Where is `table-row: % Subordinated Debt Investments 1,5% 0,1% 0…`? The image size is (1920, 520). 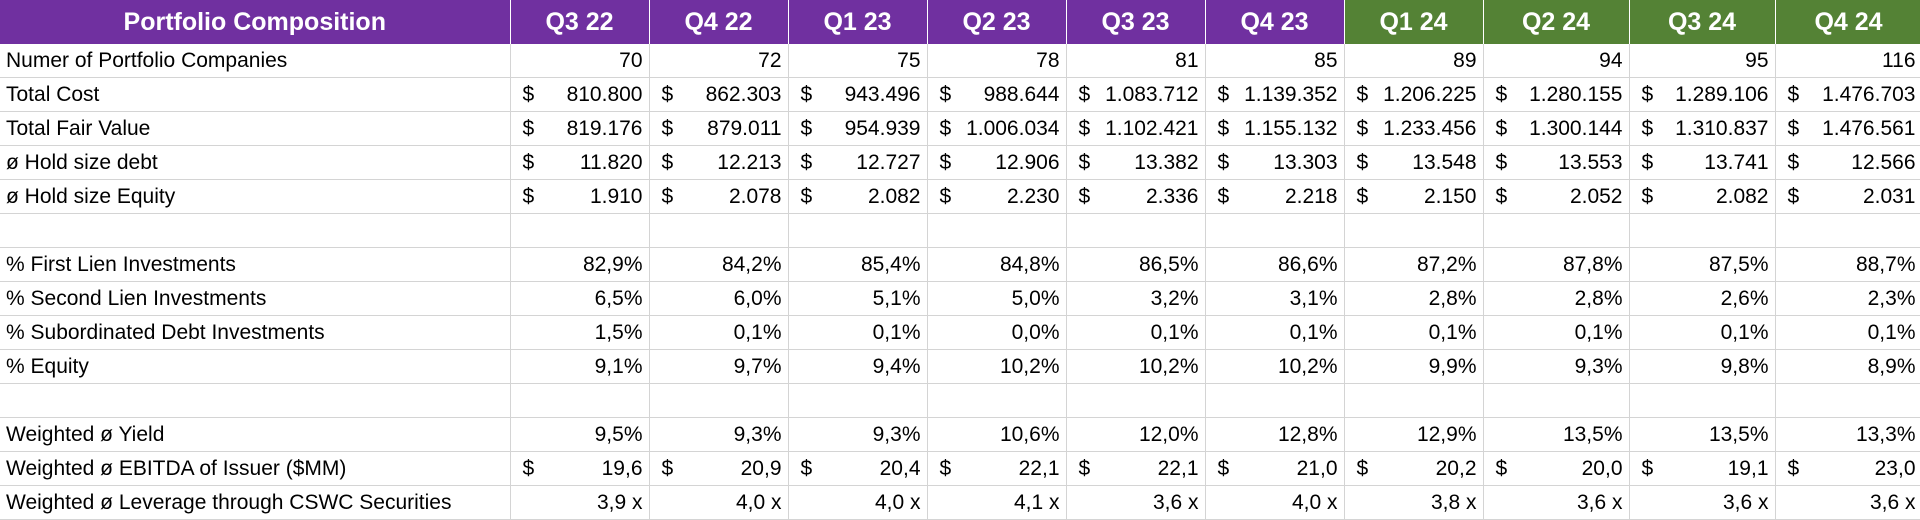
table-row: % Subordinated Debt Investments 1,5% 0,1% 0… is located at coordinates (960, 332).